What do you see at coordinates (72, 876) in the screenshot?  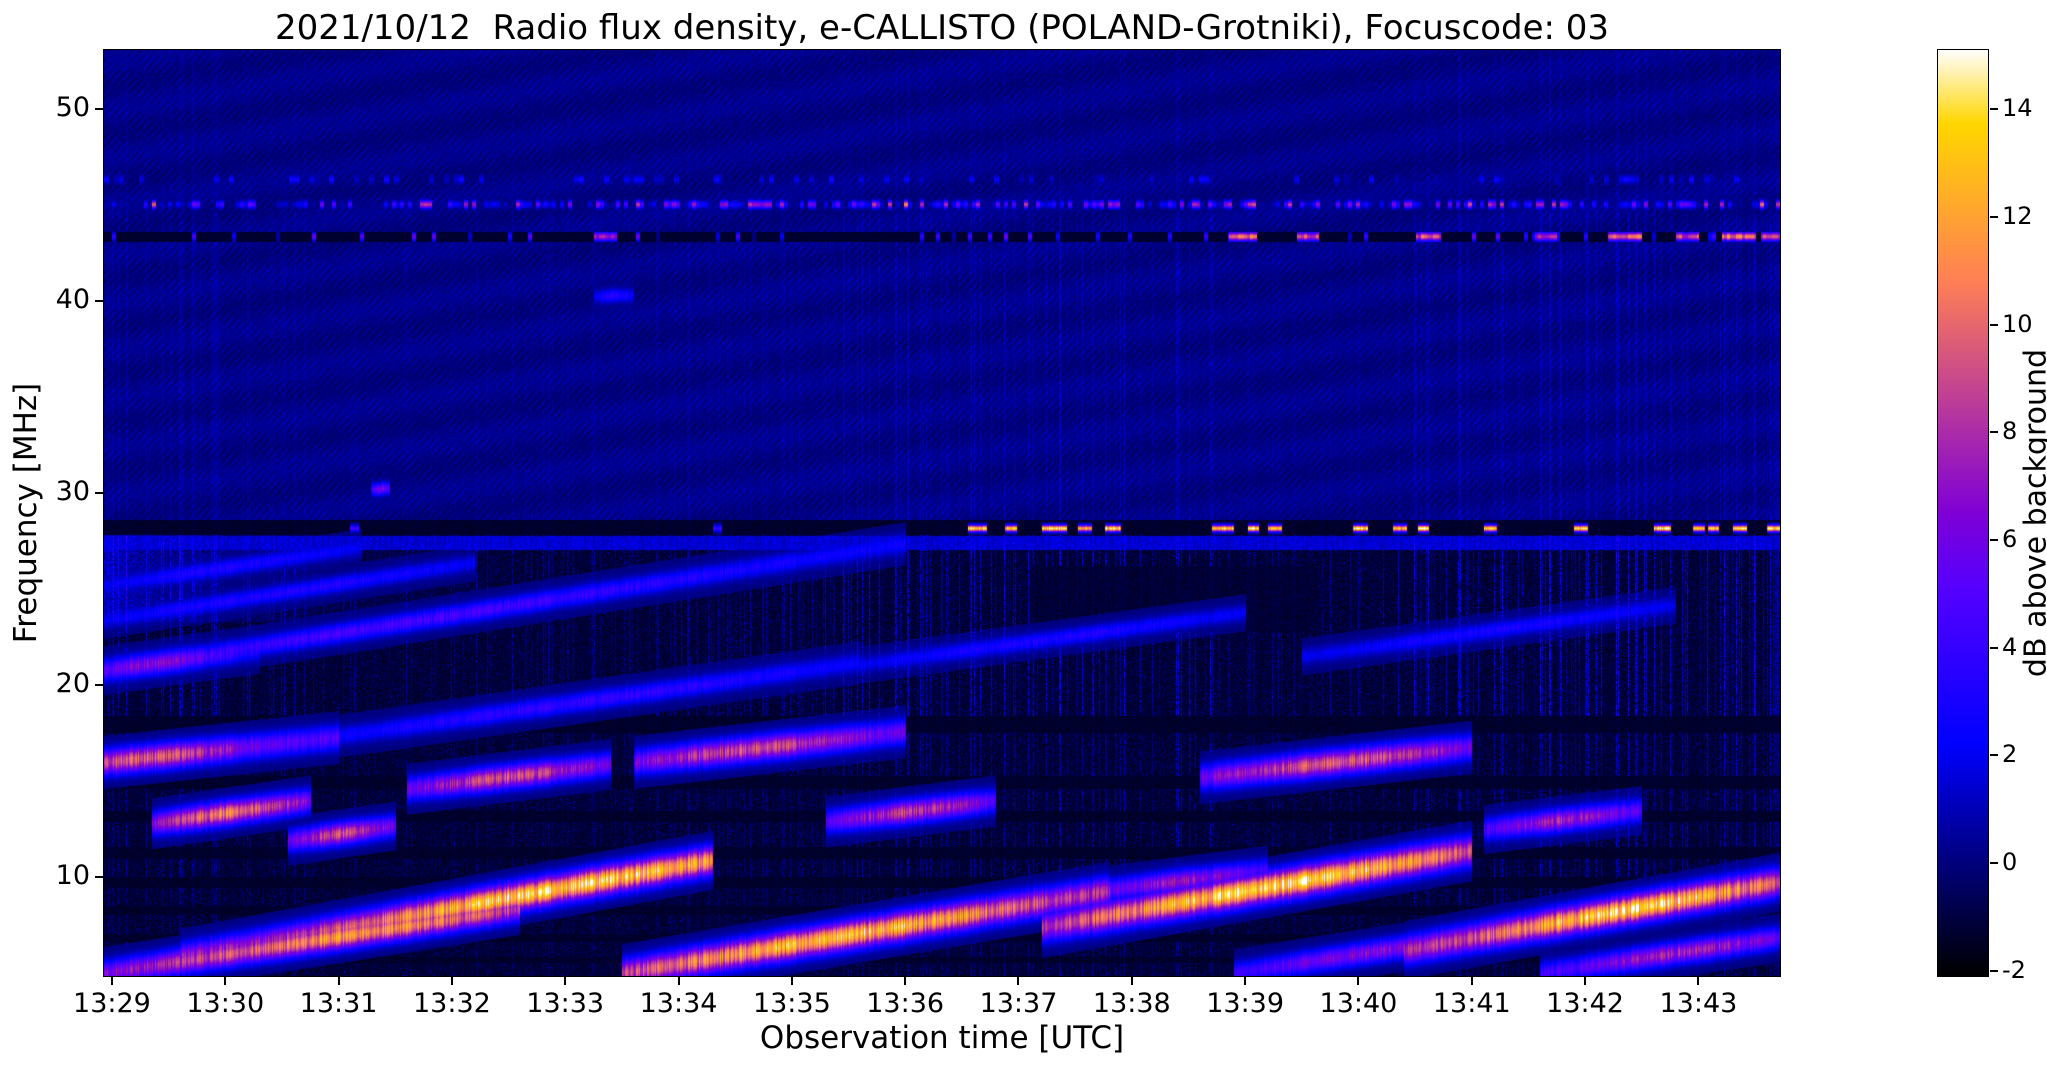 I see `y-tick-label: 10` at bounding box center [72, 876].